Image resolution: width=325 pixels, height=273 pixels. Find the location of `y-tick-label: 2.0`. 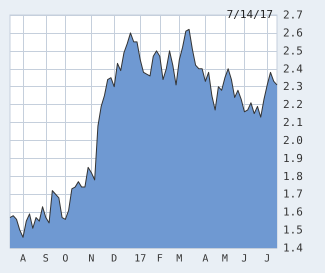

y-tick-label: 2.0 is located at coordinates (293, 140).